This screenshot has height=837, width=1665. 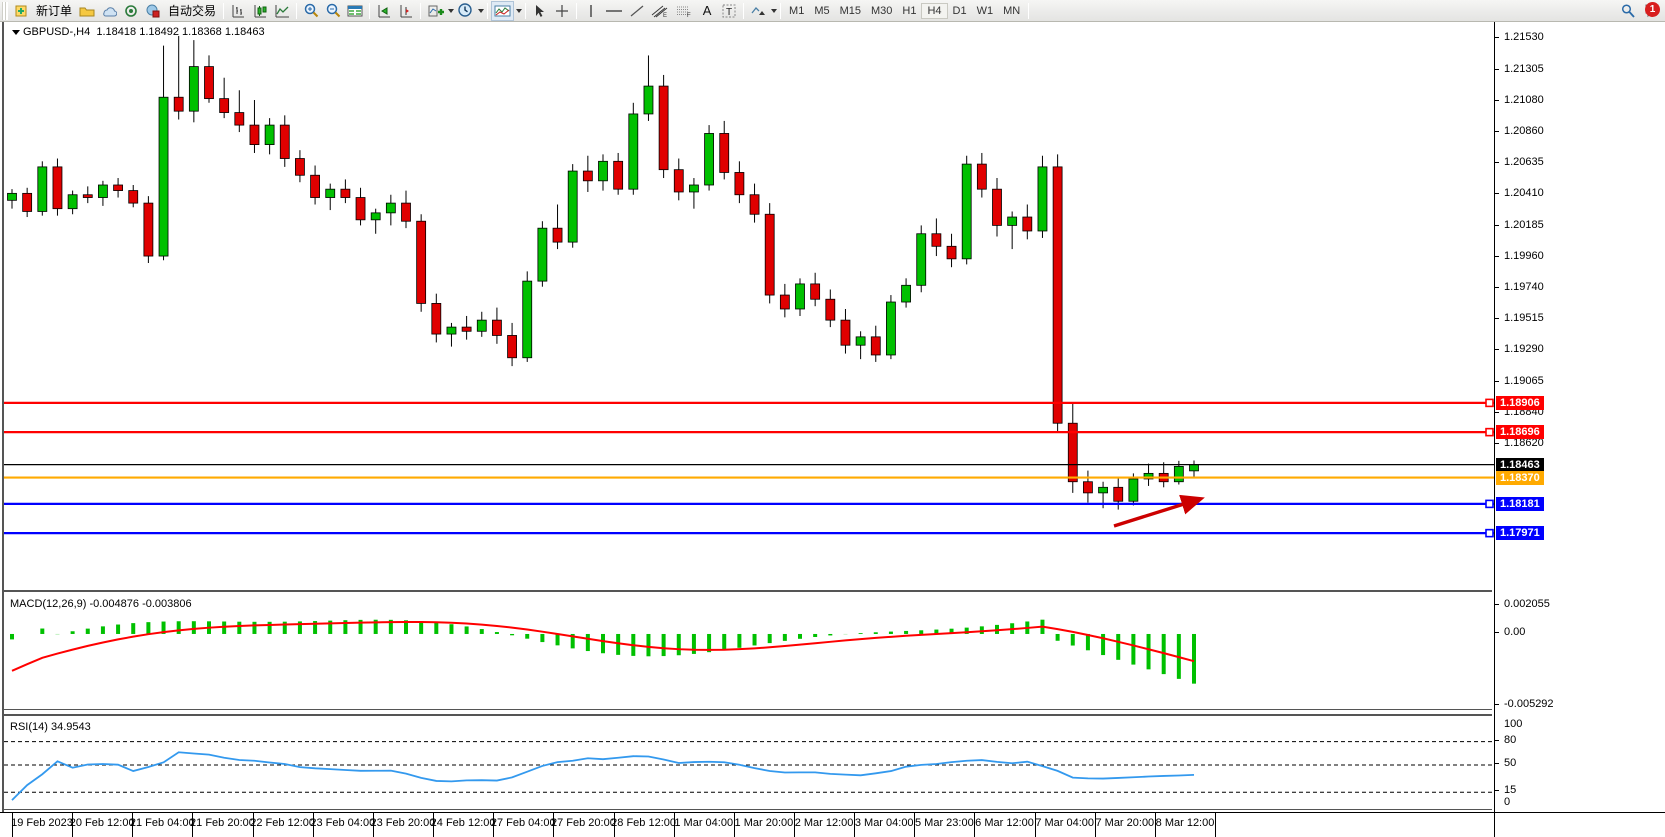 What do you see at coordinates (519, 10) in the screenshot?
I see `templates-dropdown-caret` at bounding box center [519, 10].